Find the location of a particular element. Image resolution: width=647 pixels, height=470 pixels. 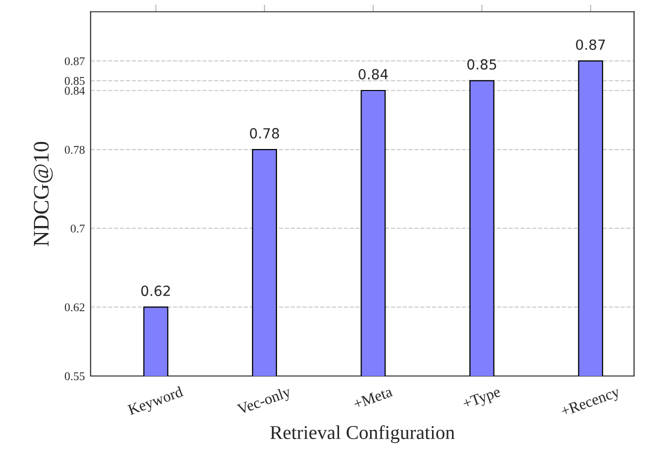

y-axis-title: NDCG@10 is located at coordinates (43, 194).